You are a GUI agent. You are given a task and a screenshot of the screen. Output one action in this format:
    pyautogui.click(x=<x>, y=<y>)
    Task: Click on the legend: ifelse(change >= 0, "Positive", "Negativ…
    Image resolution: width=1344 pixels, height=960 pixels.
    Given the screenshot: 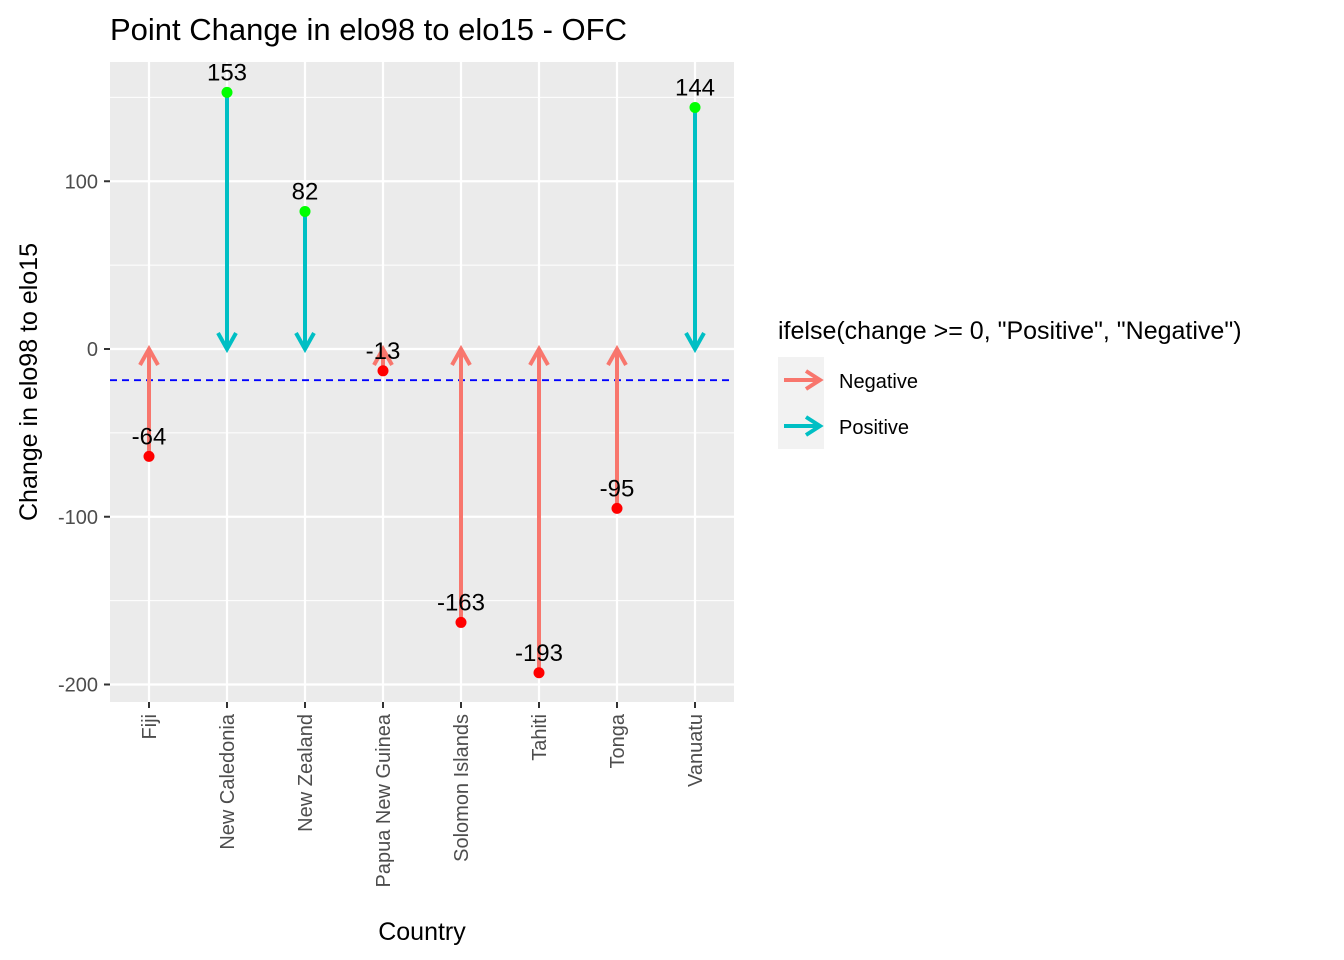 What is the action you would take?
    pyautogui.click(x=1010, y=383)
    